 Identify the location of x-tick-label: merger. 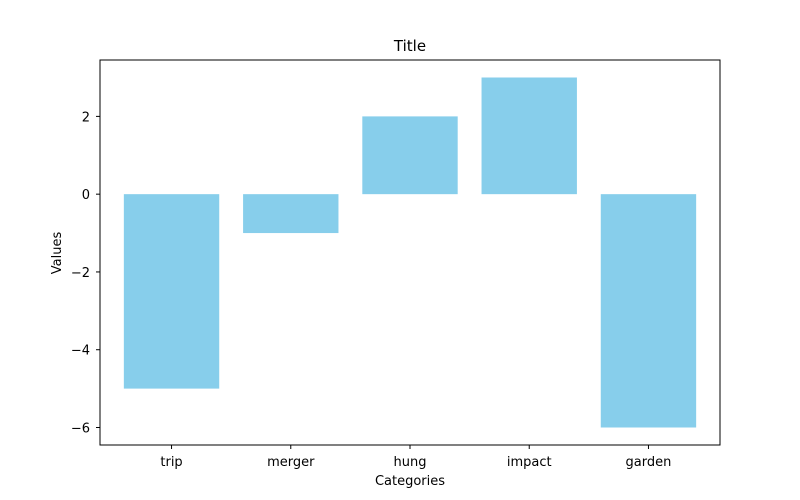
(291, 462).